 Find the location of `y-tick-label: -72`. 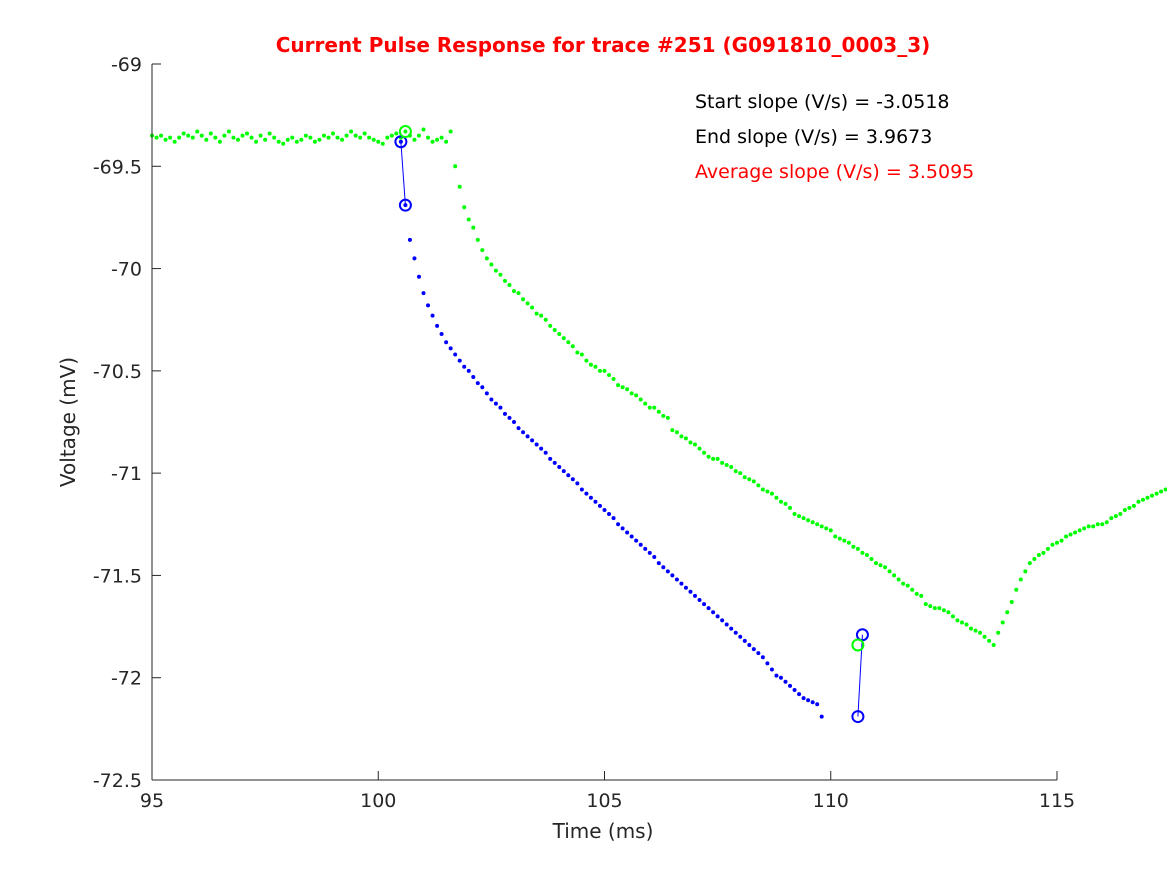

y-tick-label: -72 is located at coordinates (126, 679).